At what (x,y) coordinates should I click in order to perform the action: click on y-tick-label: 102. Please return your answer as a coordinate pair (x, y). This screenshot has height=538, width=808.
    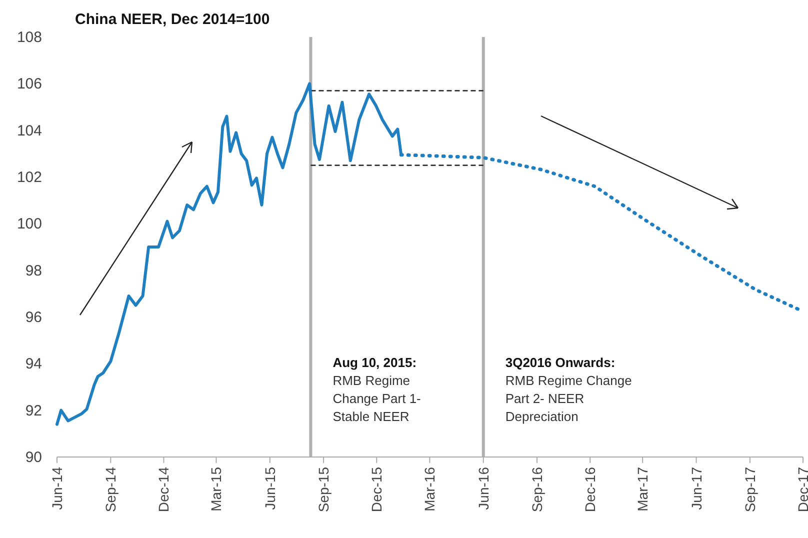
    Looking at the image, I should click on (29, 177).